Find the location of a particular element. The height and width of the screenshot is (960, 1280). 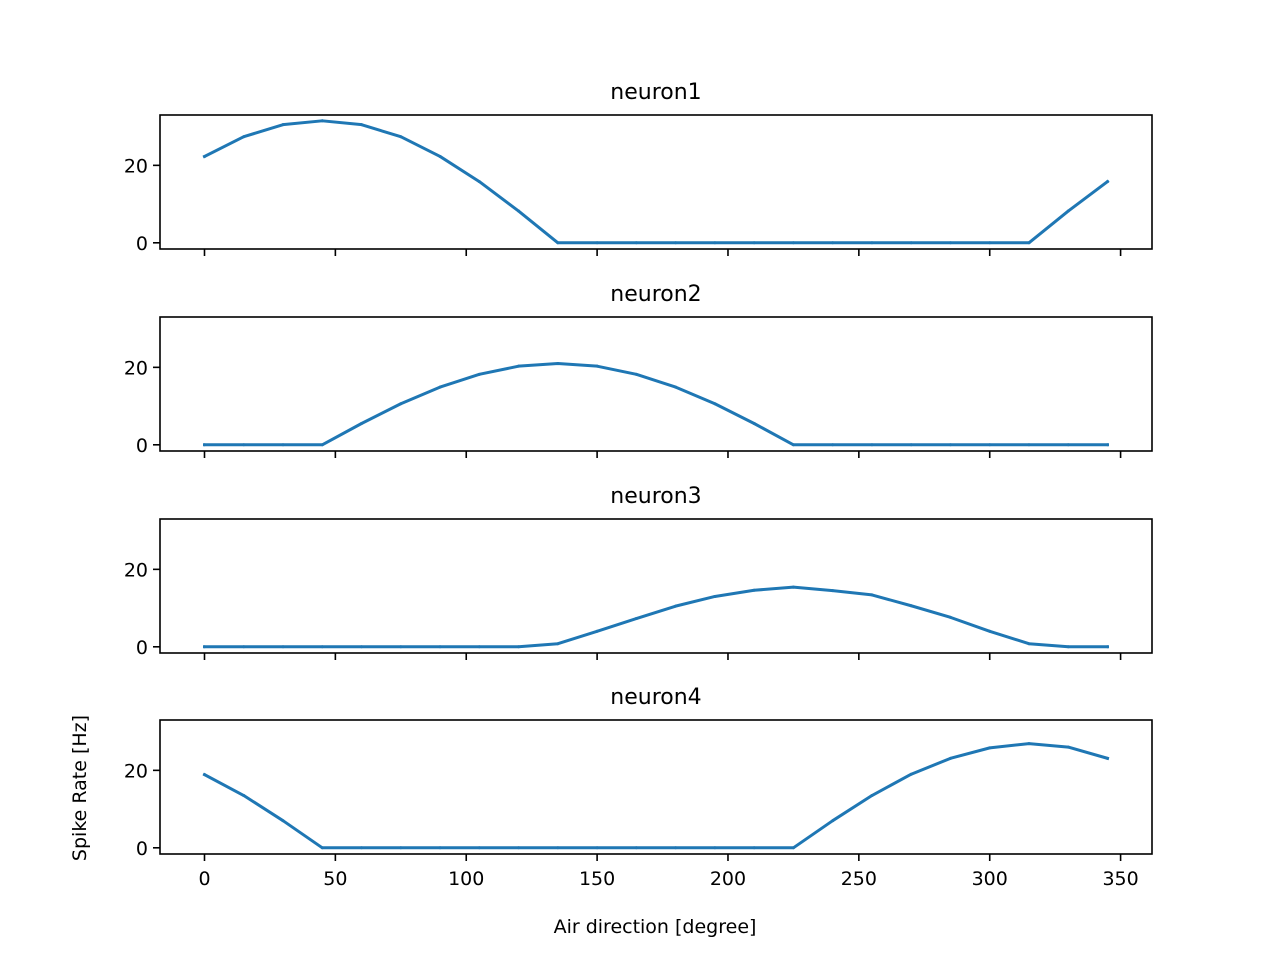

x-tick-label: 250 is located at coordinates (859, 879).